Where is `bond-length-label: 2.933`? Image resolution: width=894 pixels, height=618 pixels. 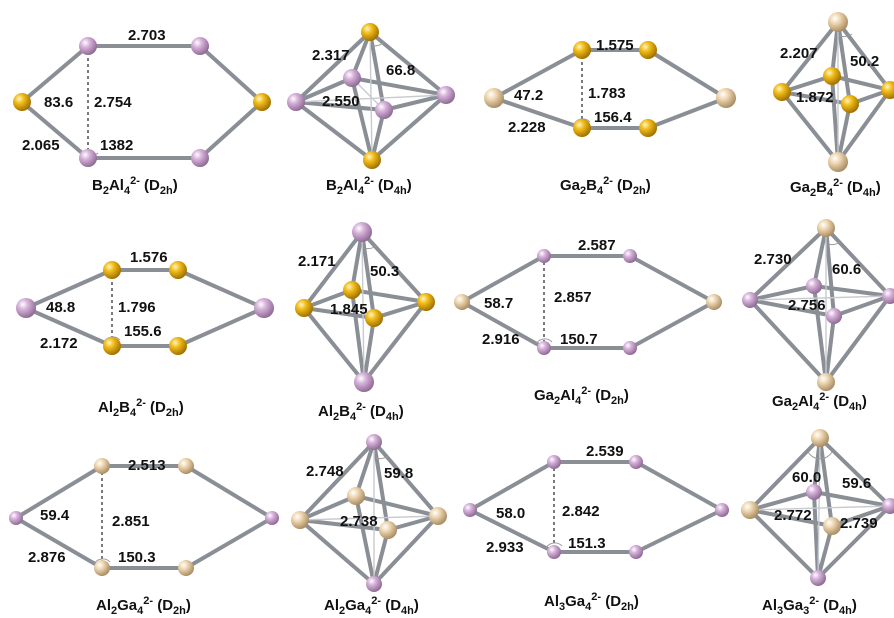 bond-length-label: 2.933 is located at coordinates (505, 547).